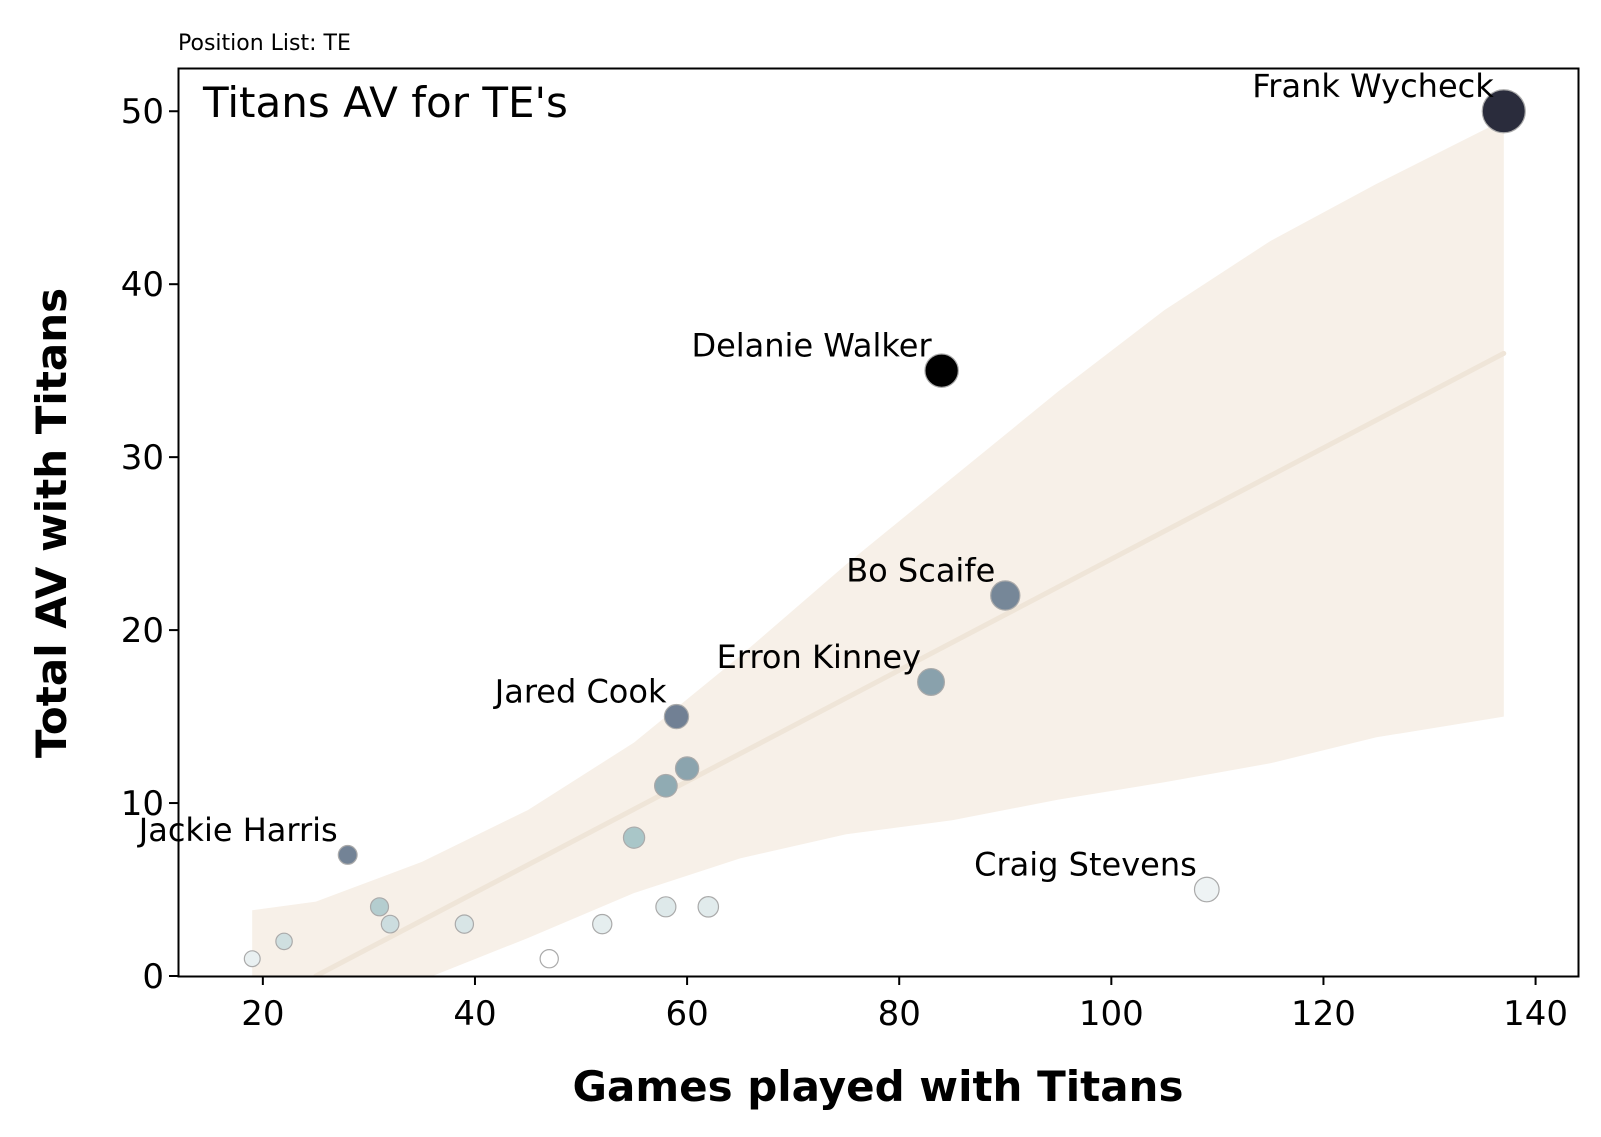 Image resolution: width=1601 pixels, height=1137 pixels. What do you see at coordinates (385, 102) in the screenshot?
I see `chart-title: Titans AV for TE's` at bounding box center [385, 102].